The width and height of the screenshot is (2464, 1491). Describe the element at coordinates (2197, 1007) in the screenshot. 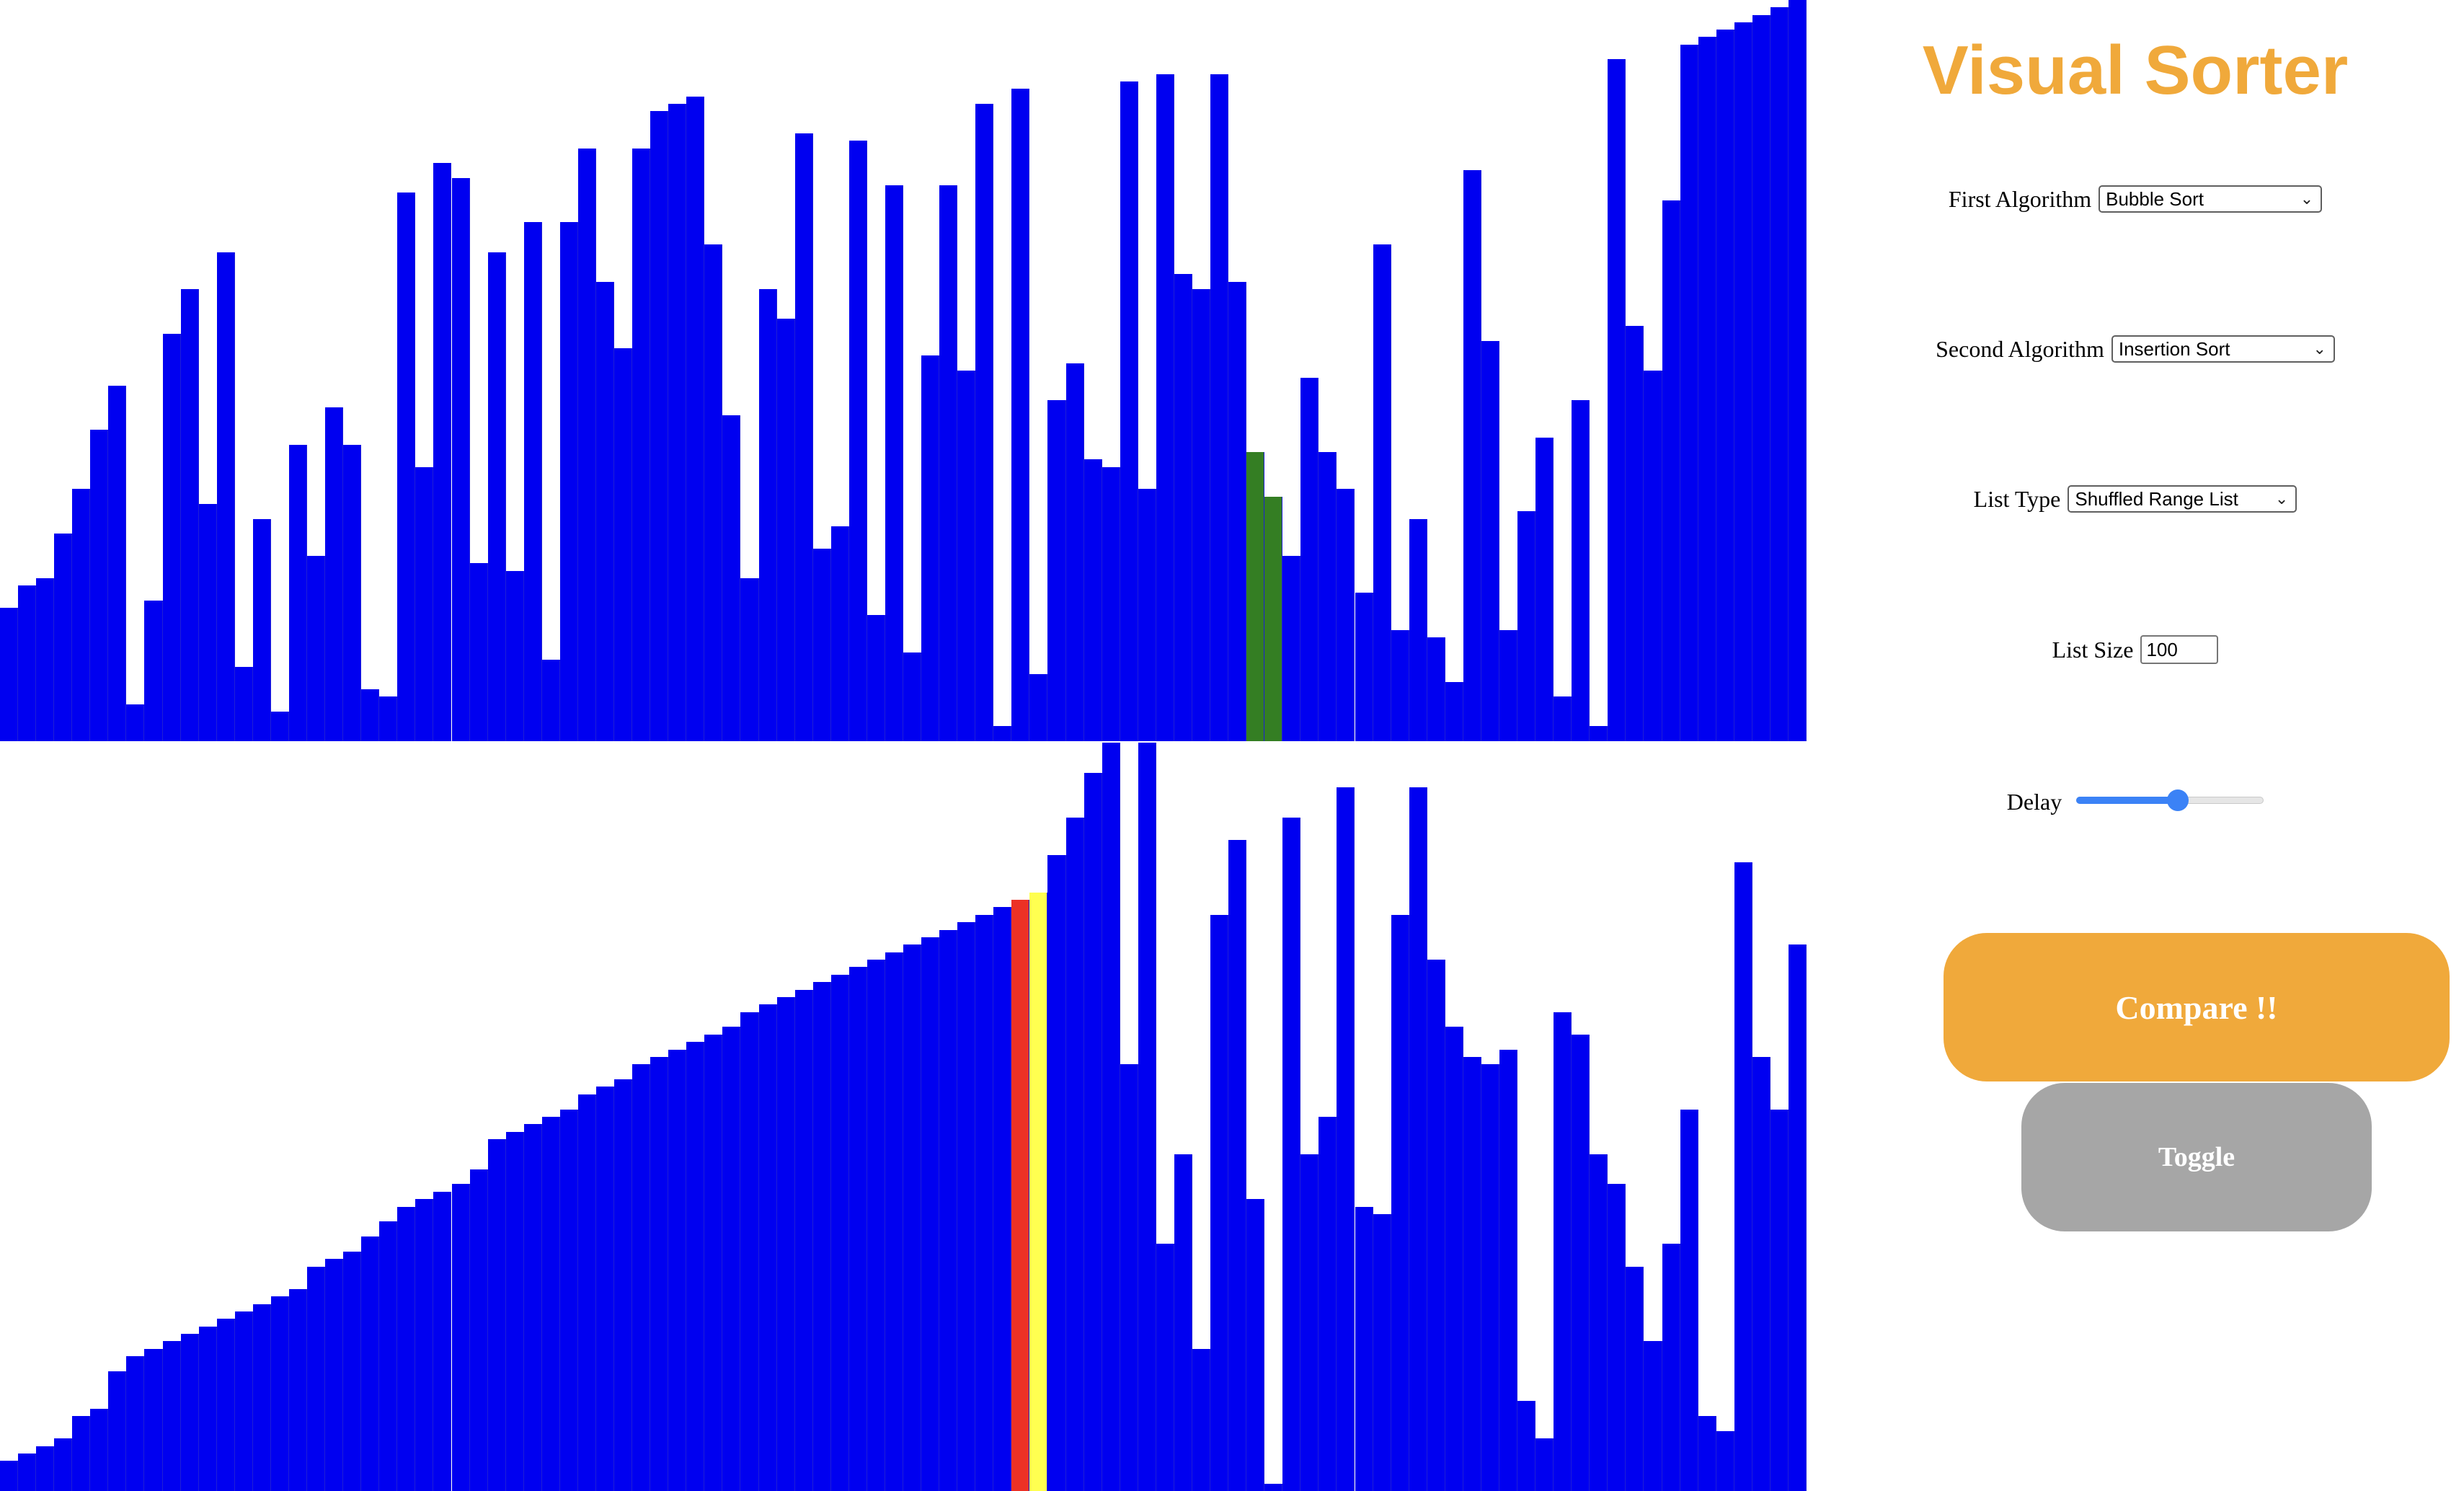

I see `compare-button: Compare !!` at that location.